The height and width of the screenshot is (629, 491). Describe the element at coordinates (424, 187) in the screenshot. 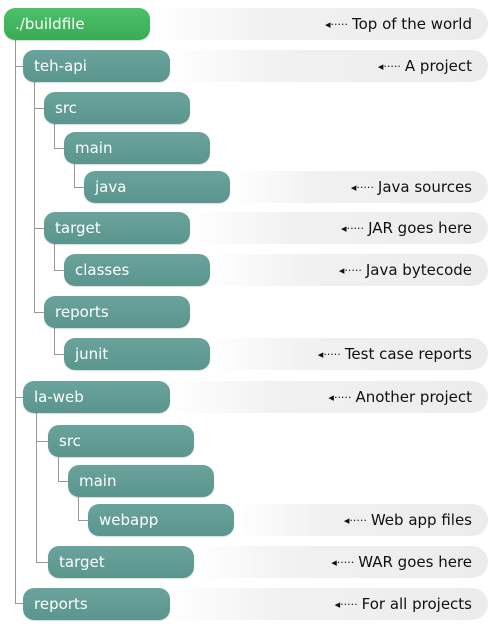

I see `annotation-text: Java sources` at that location.